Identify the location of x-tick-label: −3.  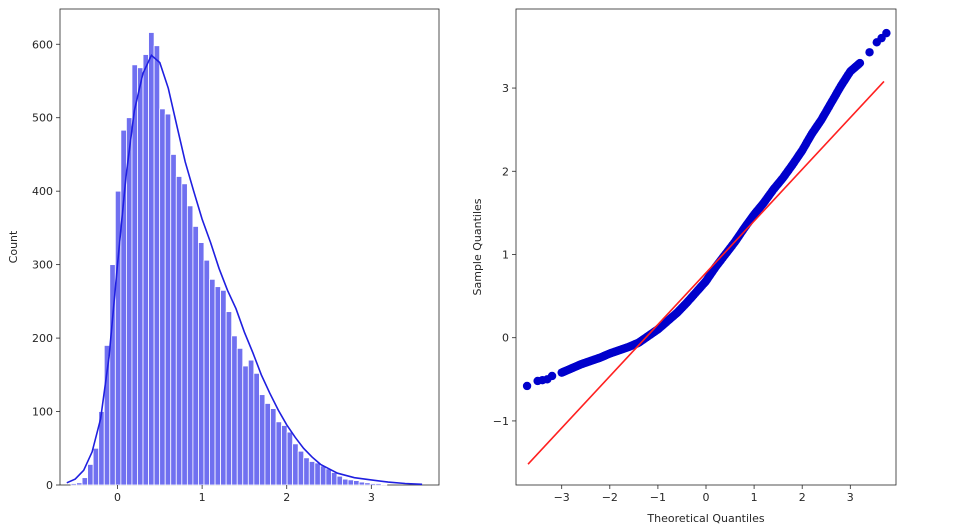
(562, 497).